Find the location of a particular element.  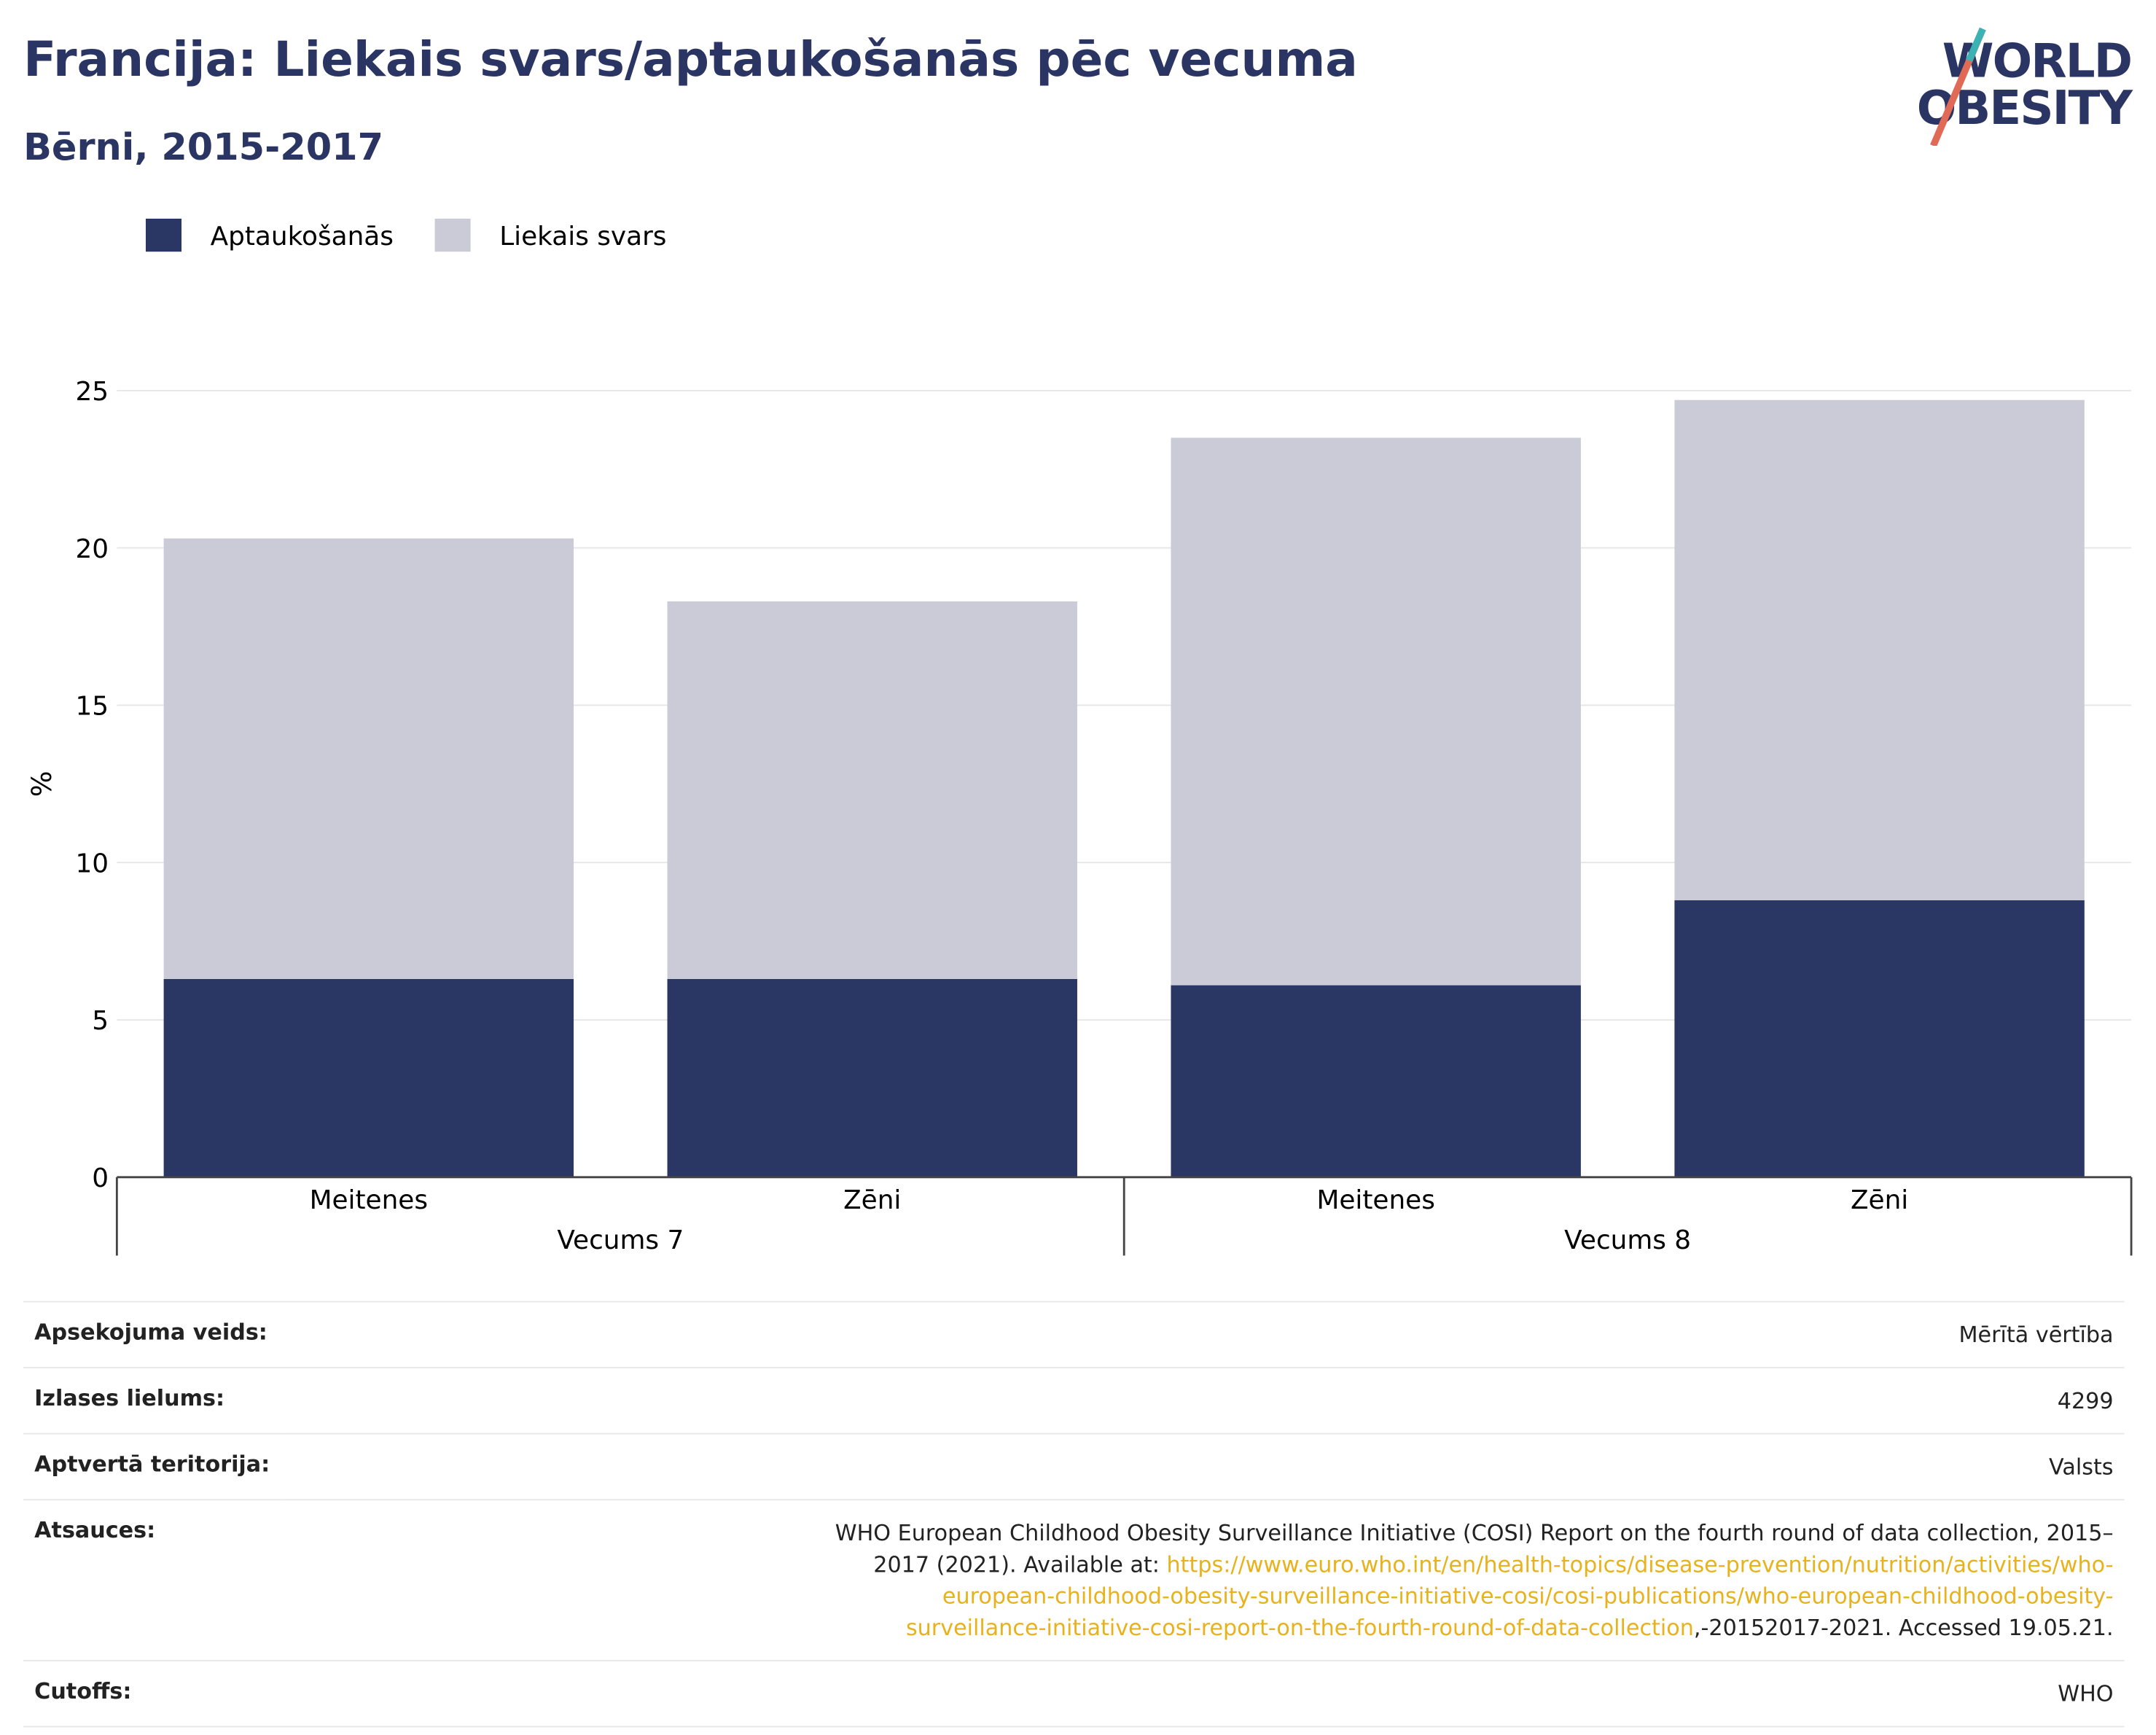

info-value: Valsts is located at coordinates (1203, 1466).